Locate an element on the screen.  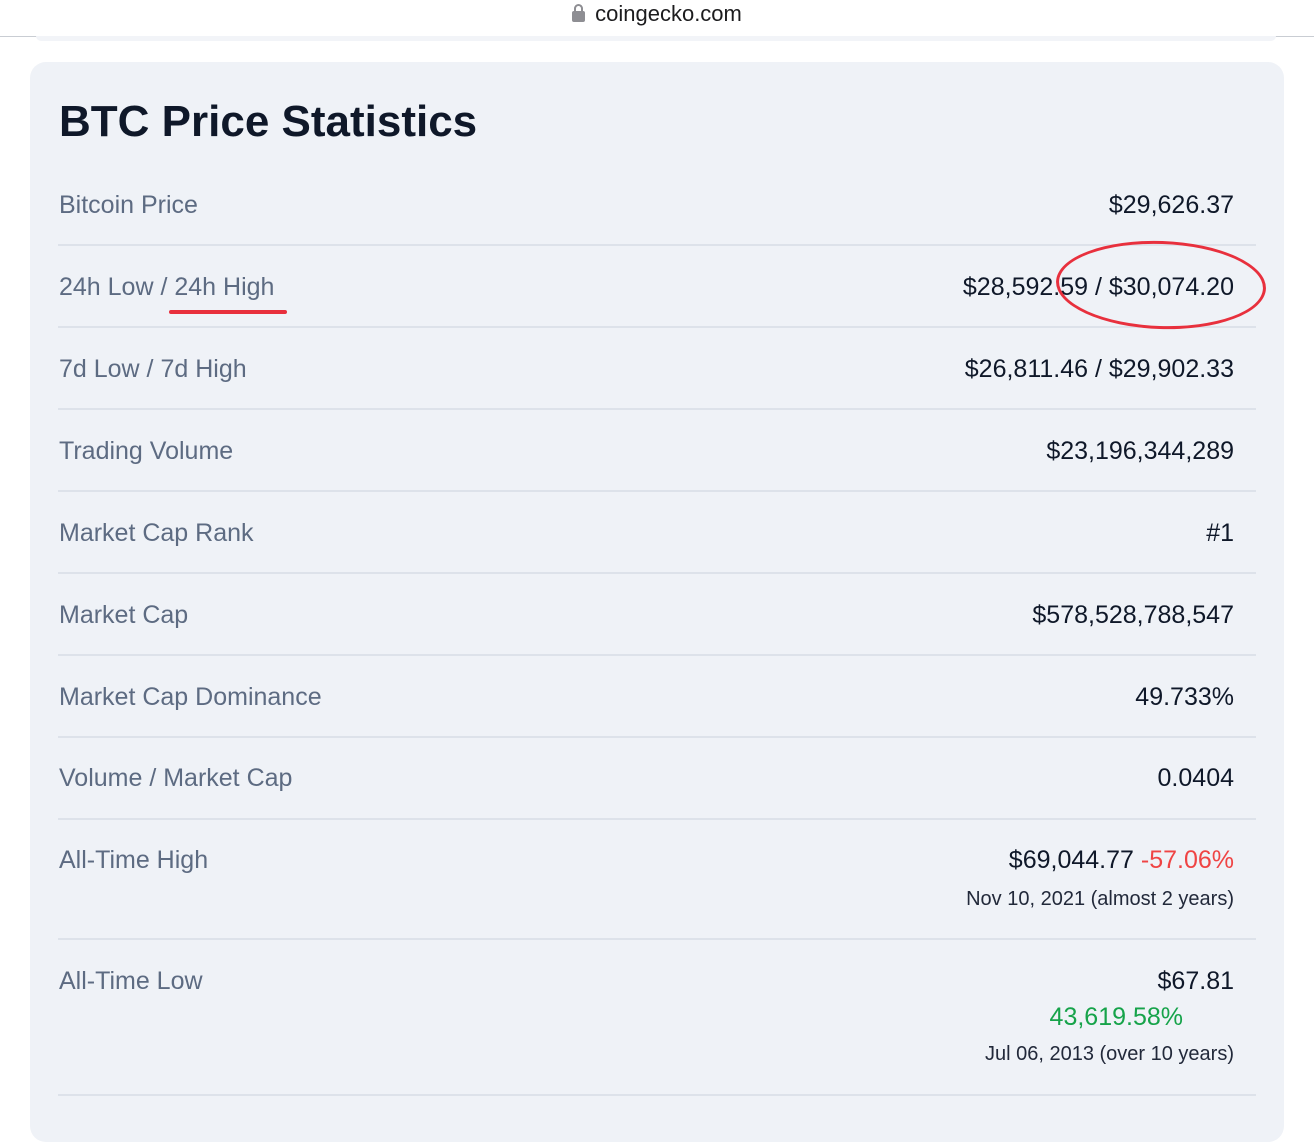
url-text: coingecko.com is located at coordinates (668, 13).